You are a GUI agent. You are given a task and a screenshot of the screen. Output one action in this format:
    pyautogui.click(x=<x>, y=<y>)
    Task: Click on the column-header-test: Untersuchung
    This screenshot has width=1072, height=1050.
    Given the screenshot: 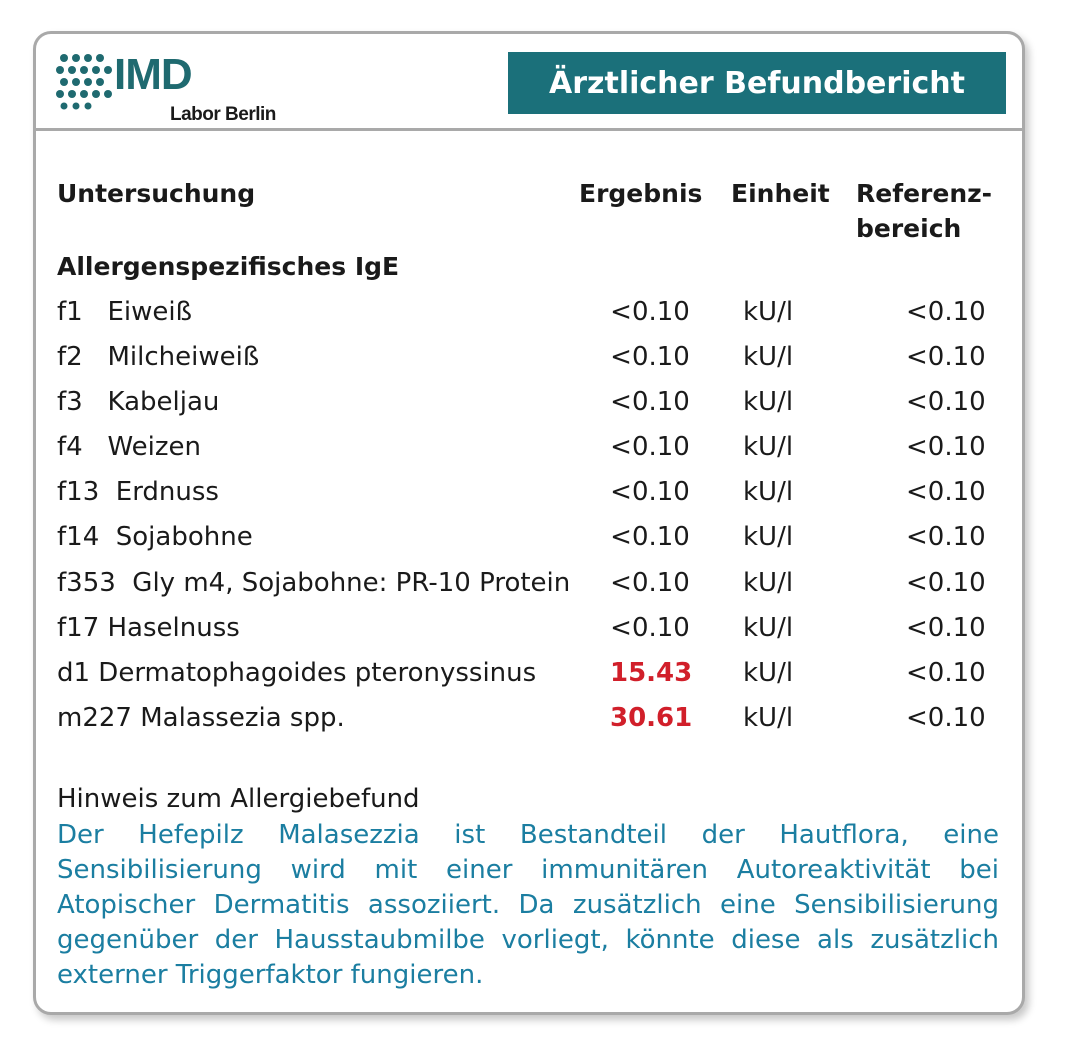 What is the action you would take?
    pyautogui.click(x=156, y=193)
    